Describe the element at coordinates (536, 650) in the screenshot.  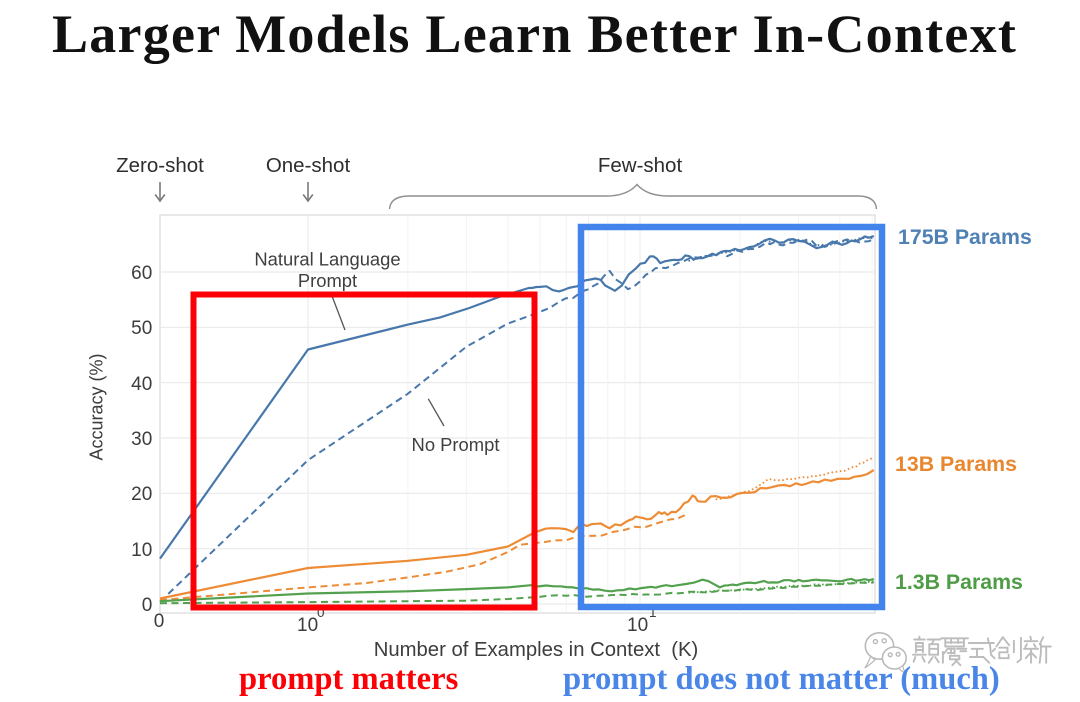
I see `svg-text:Number of Examples in Context: Number of Examples in Context (K)` at that location.